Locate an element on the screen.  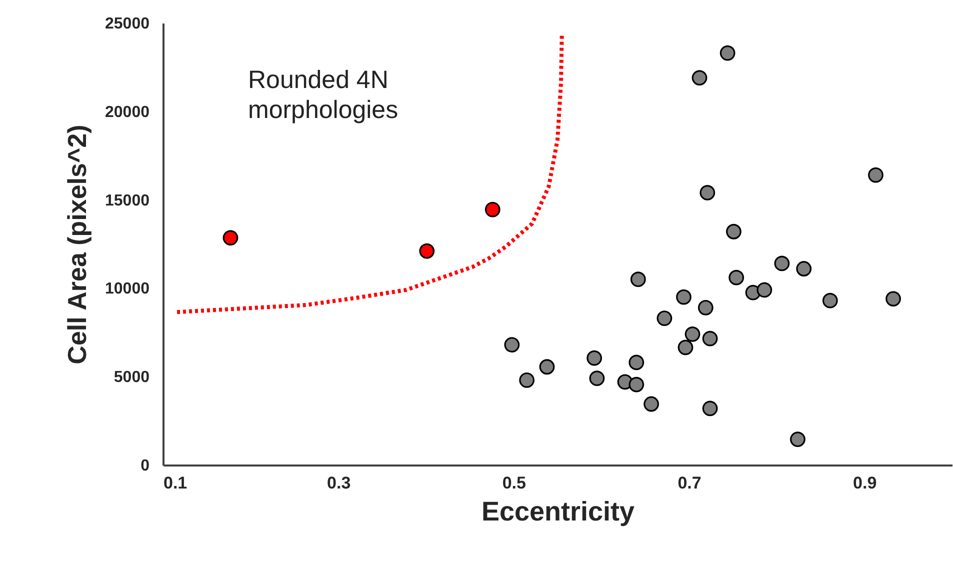
x-tick-label: 0.1 is located at coordinates (176, 483).